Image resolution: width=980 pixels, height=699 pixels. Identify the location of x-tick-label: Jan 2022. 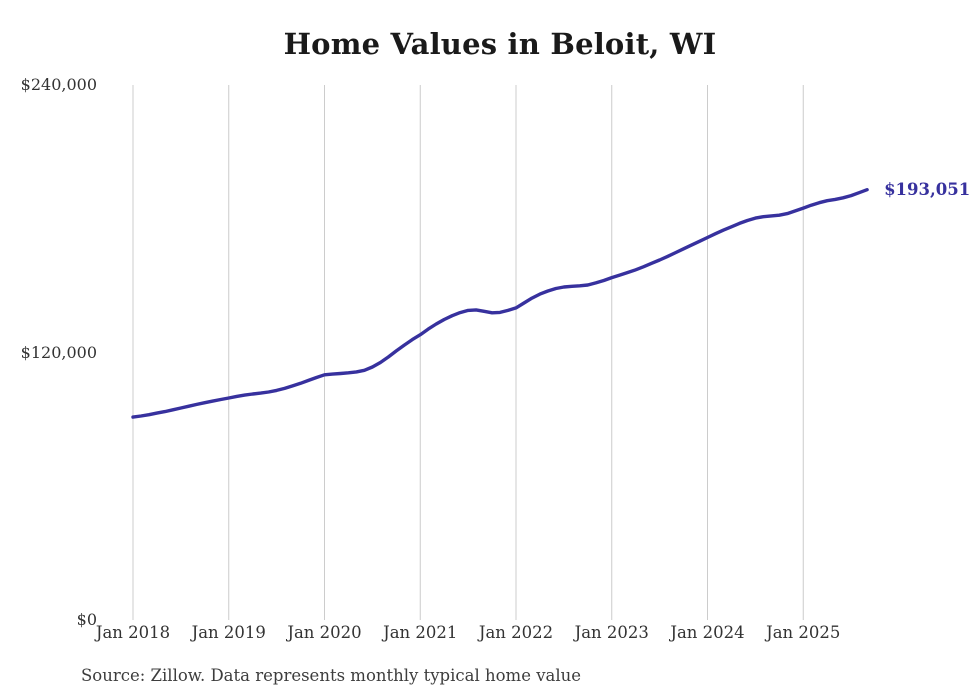
(516, 632).